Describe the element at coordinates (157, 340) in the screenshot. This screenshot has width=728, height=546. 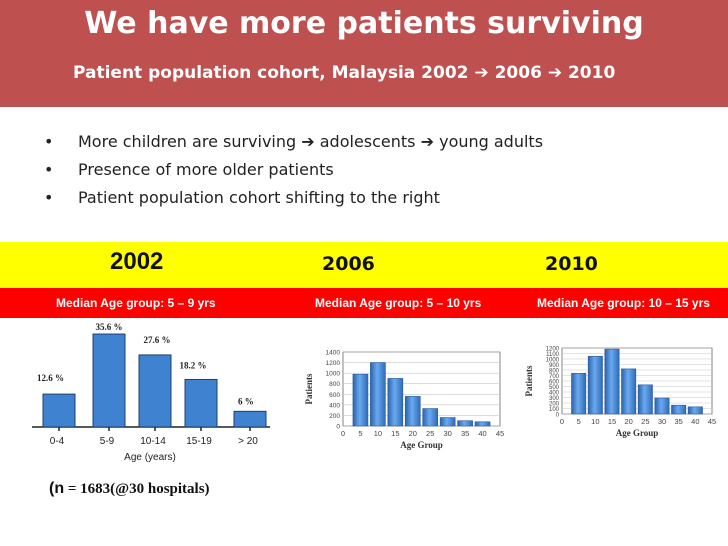
I see `data-label: 27.6 %` at that location.